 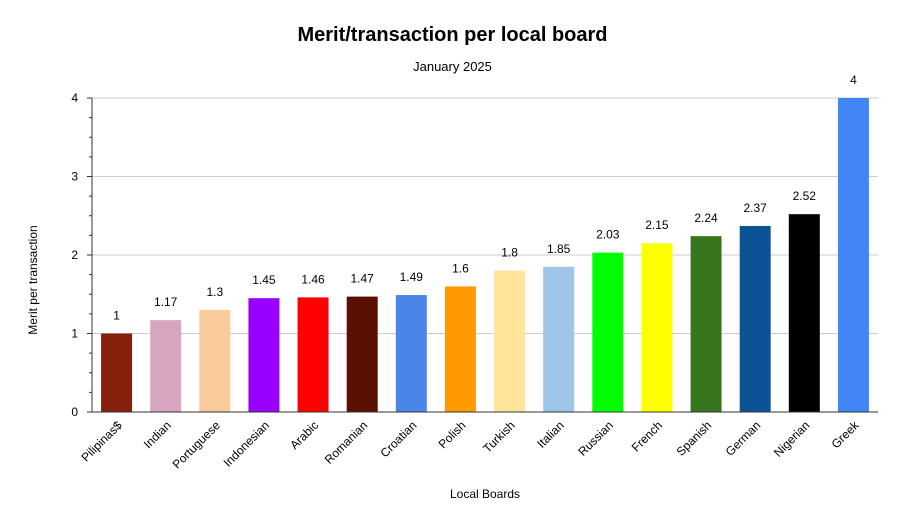 What do you see at coordinates (755, 318) in the screenshot?
I see `bar-german` at bounding box center [755, 318].